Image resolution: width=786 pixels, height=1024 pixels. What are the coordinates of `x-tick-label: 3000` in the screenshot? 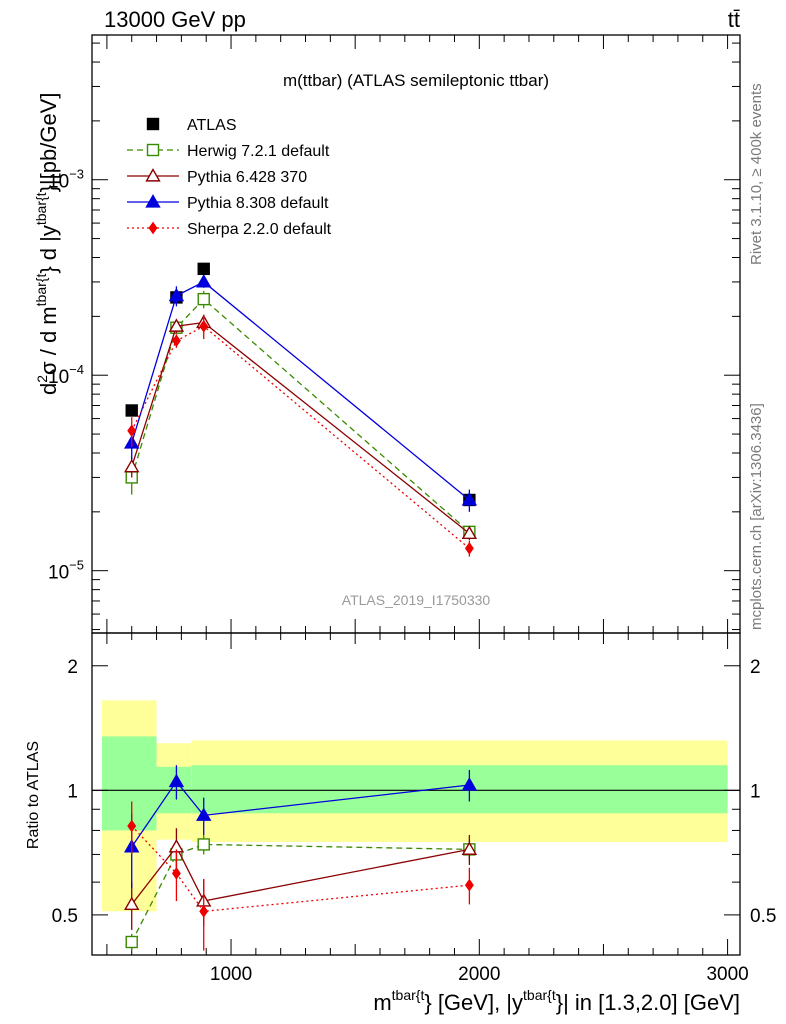 It's located at (727, 974).